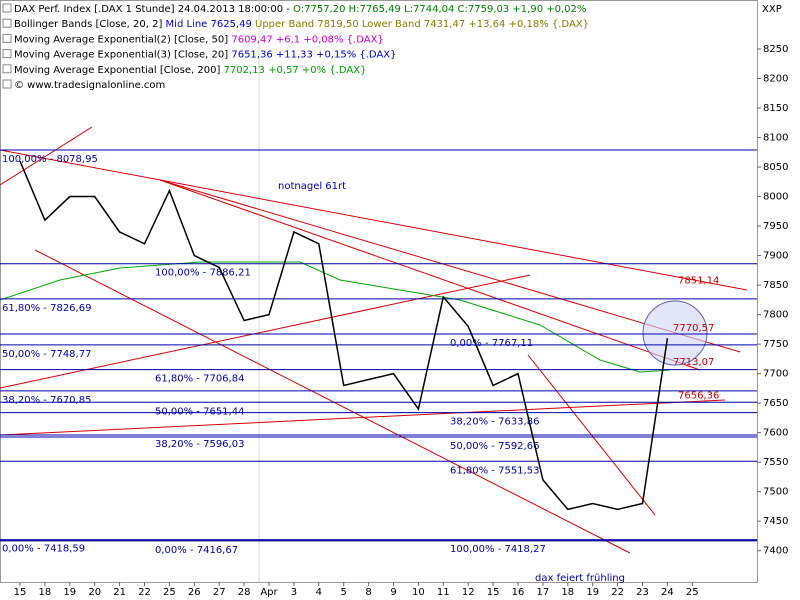 Image resolution: width=800 pixels, height=600 pixels. I want to click on header-segment: Mid Line 7625,49, so click(210, 24).